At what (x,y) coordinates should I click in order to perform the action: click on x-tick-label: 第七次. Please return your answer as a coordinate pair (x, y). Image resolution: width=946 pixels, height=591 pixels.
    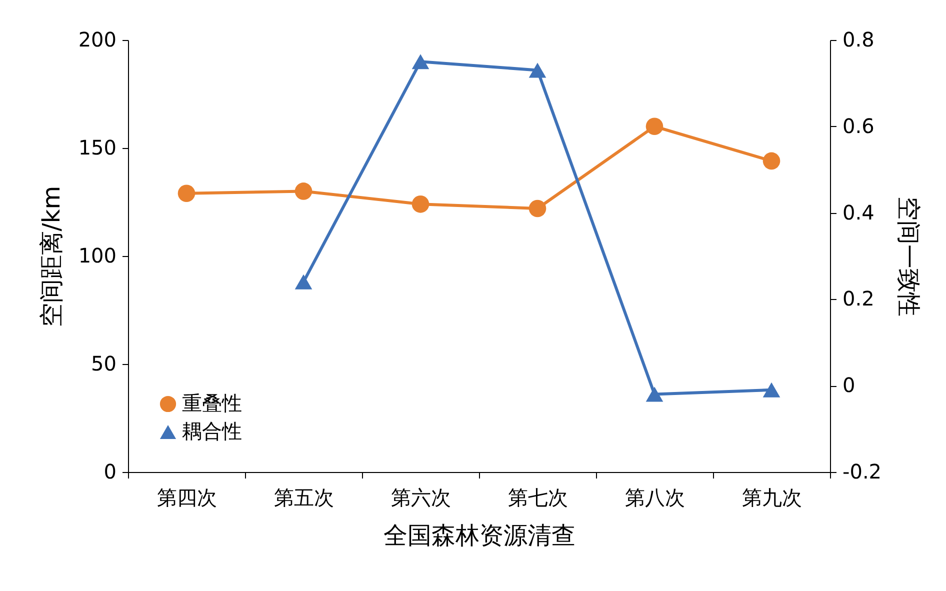
    Looking at the image, I should click on (538, 498).